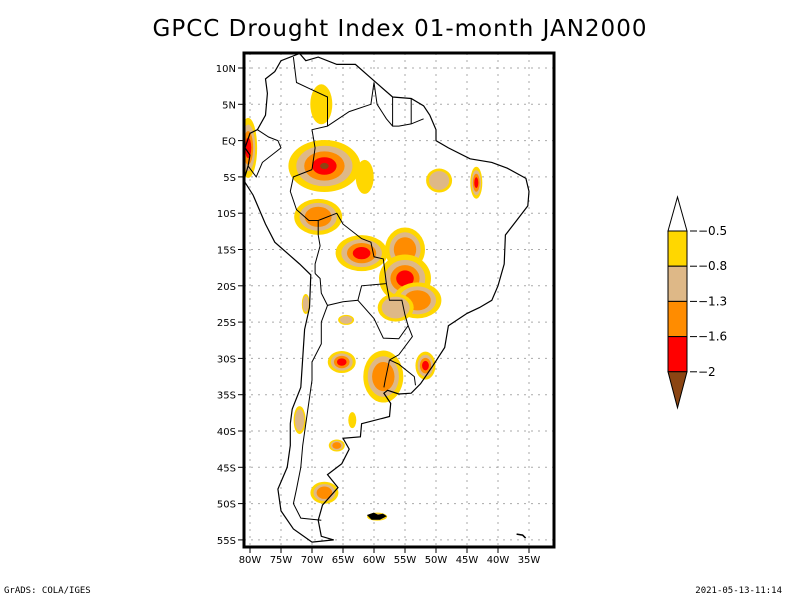  Describe the element at coordinates (226, 396) in the screenshot. I see `y-tick-label: 35S` at that location.